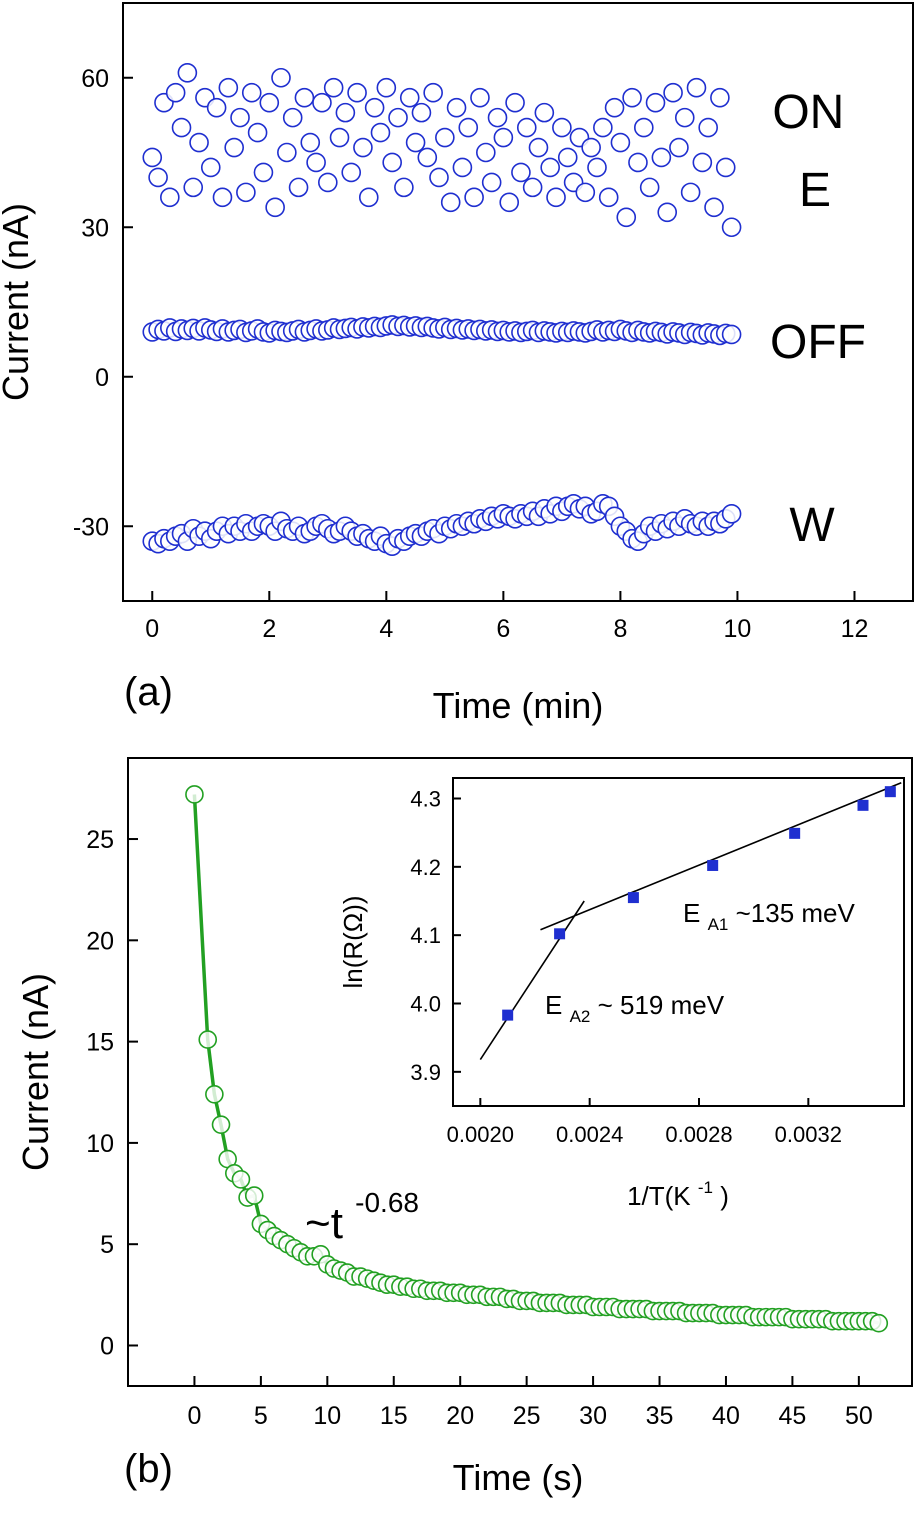 The image size is (919, 1515). I want to click on inset-fit-lines, so click(690, 921).